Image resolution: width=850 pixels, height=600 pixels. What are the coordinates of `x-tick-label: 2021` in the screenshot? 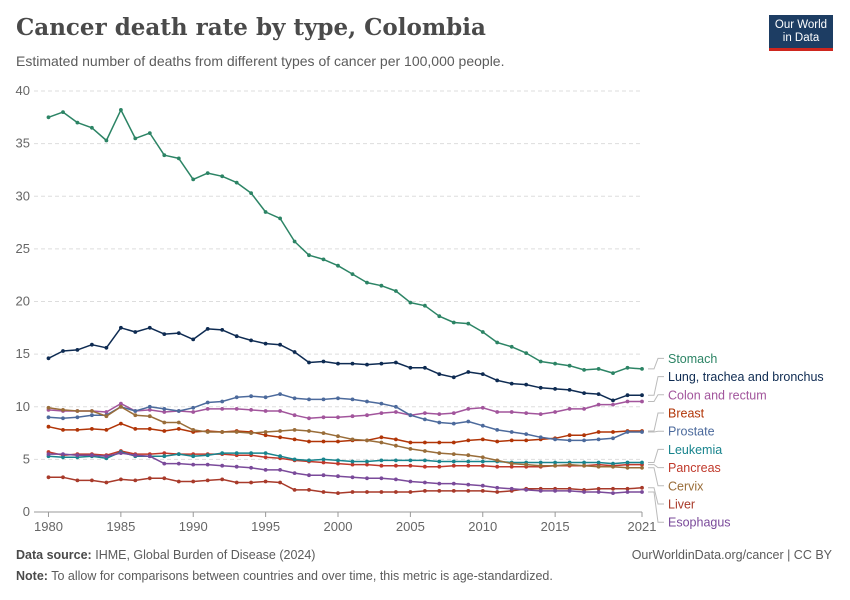 It's located at (642, 526).